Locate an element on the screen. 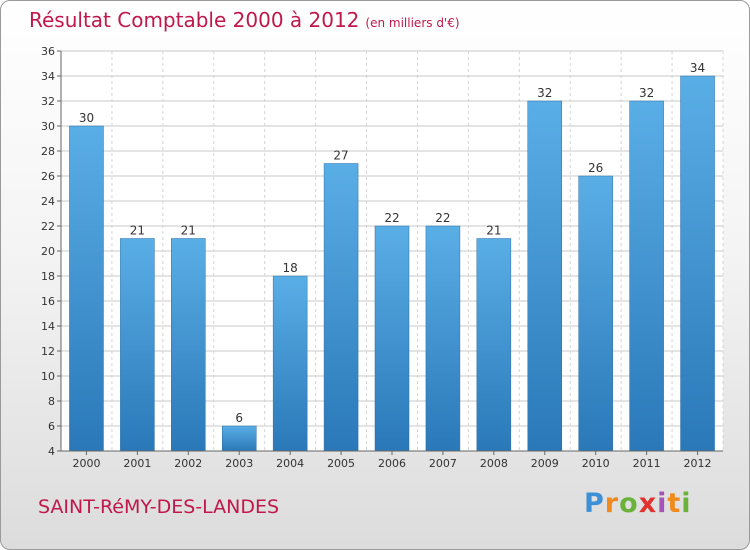 The image size is (750, 550). x-tick-label: 2000 is located at coordinates (86, 463).